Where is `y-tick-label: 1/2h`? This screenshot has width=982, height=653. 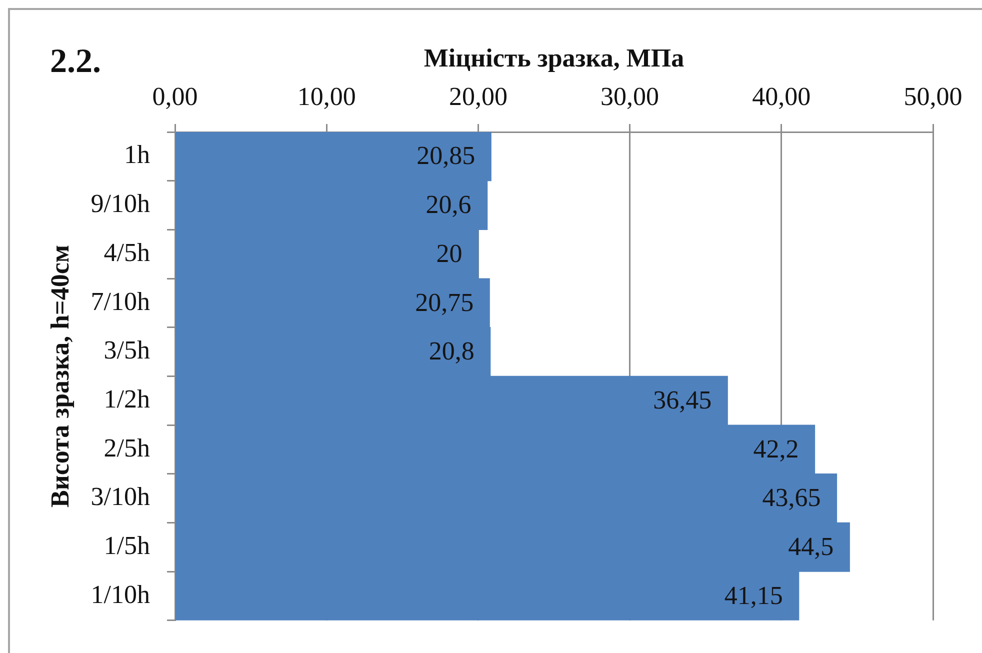 y-tick-label: 1/2h is located at coordinates (127, 399).